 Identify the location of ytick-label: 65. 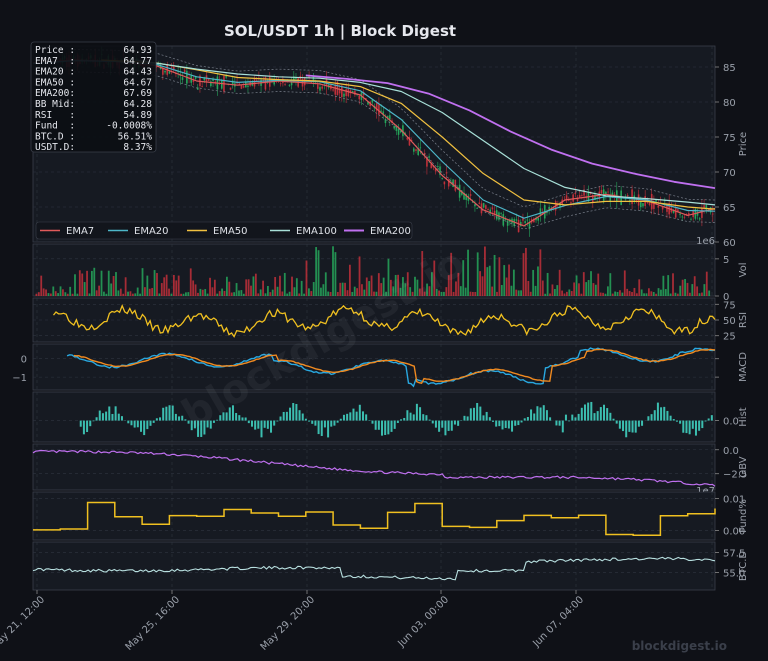
(729, 208).